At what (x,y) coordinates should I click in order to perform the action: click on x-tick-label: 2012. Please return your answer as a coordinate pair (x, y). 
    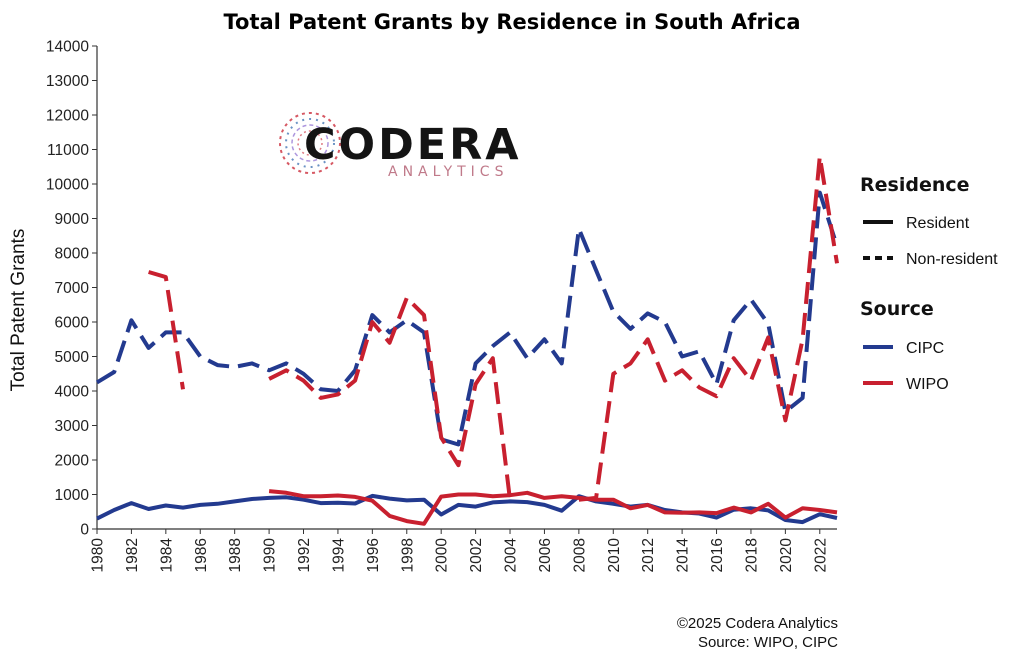
    Looking at the image, I should click on (648, 555).